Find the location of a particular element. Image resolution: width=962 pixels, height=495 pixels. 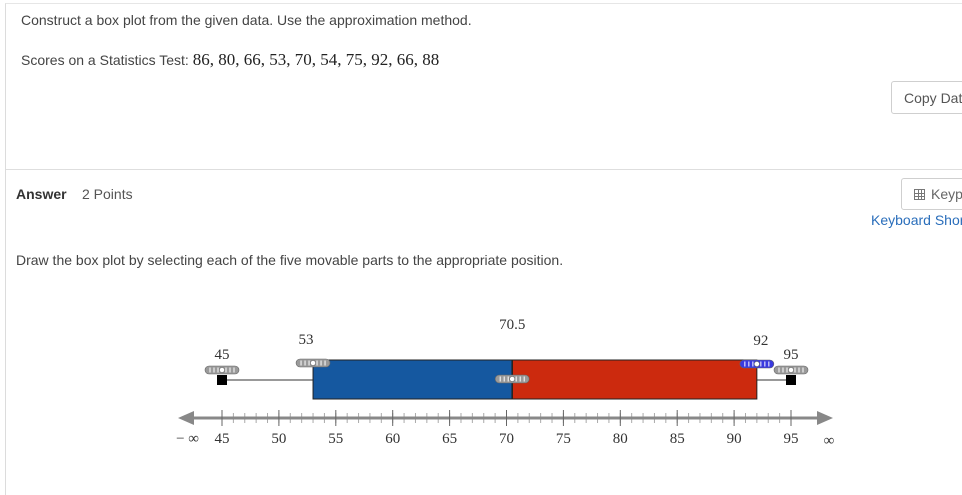

keyboard-shortcuts-link: Keyboard Shortcuts is located at coordinates (916, 220).